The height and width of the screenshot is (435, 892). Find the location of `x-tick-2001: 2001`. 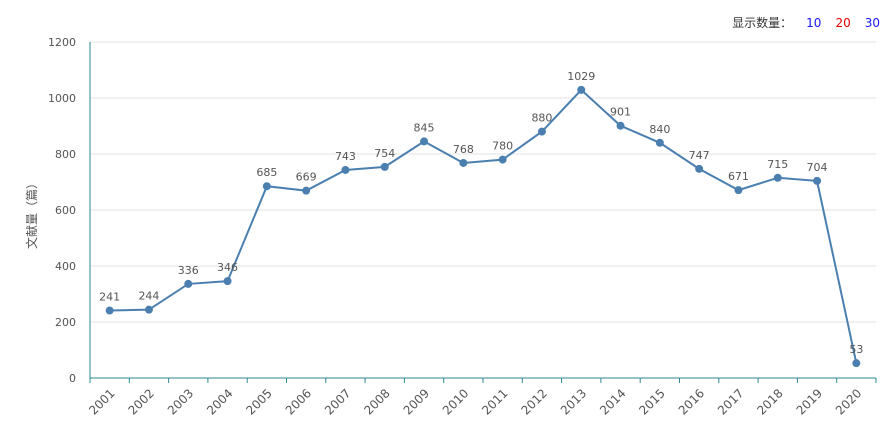

x-tick-2001: 2001 is located at coordinates (101, 401).